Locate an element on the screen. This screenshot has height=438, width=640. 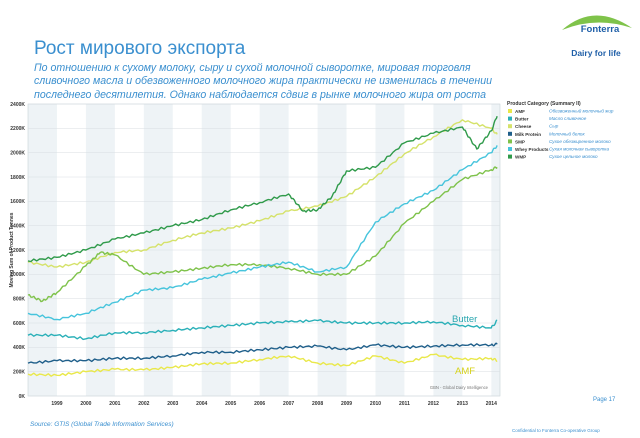
y-tick-label: 1000K is located at coordinates (17, 275).